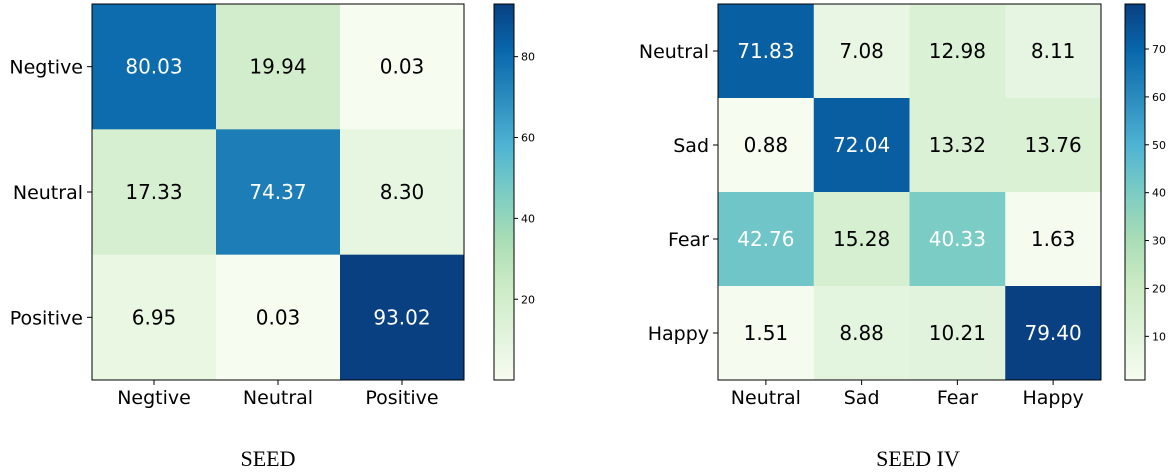 Image resolution: width=1170 pixels, height=472 pixels. What do you see at coordinates (46, 68) in the screenshot?
I see `seed-y-tick-label: Negtive` at bounding box center [46, 68].